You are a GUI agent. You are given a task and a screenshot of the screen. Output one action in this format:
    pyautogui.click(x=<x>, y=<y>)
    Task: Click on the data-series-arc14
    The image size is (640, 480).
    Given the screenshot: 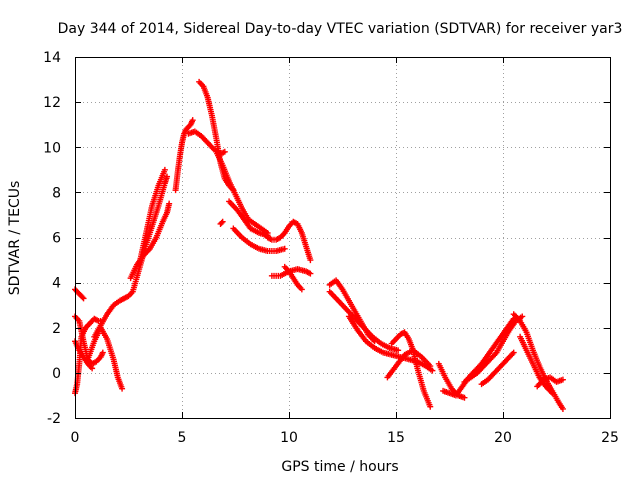 What is the action you would take?
    pyautogui.click(x=259, y=240)
    